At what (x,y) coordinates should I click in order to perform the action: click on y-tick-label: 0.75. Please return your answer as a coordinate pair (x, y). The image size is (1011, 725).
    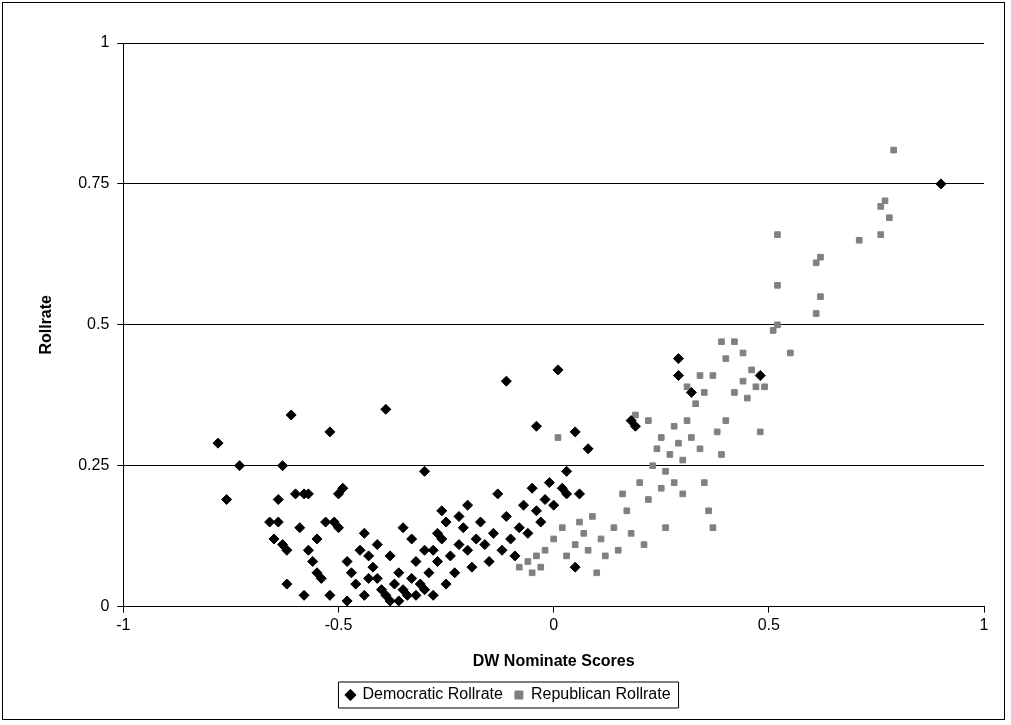
    Looking at the image, I should click on (94, 183).